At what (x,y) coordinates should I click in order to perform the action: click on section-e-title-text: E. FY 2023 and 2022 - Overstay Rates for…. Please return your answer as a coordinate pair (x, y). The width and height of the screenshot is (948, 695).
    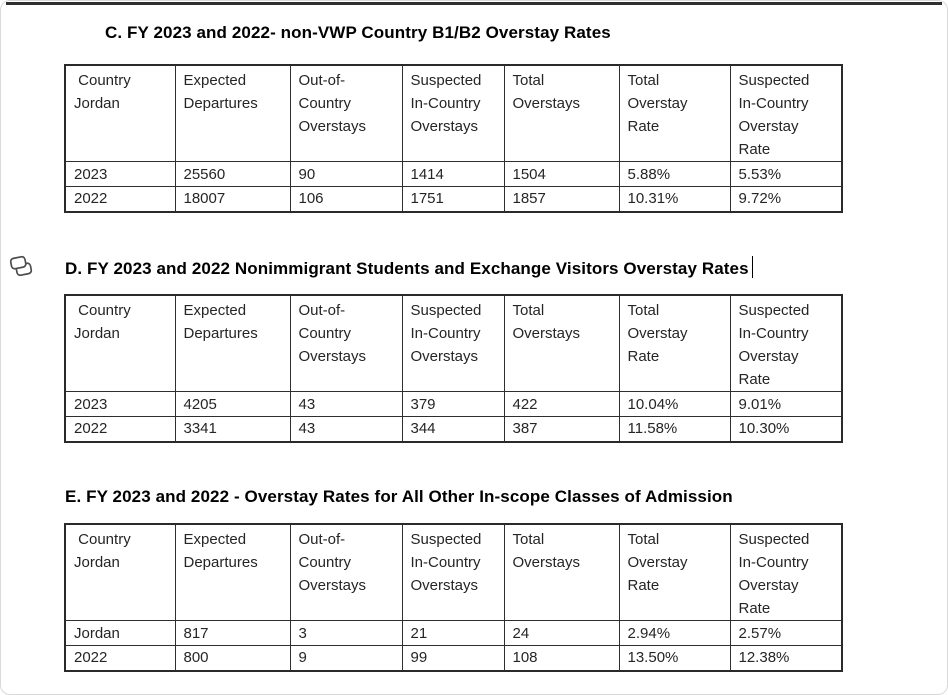
    Looking at the image, I should click on (399, 496).